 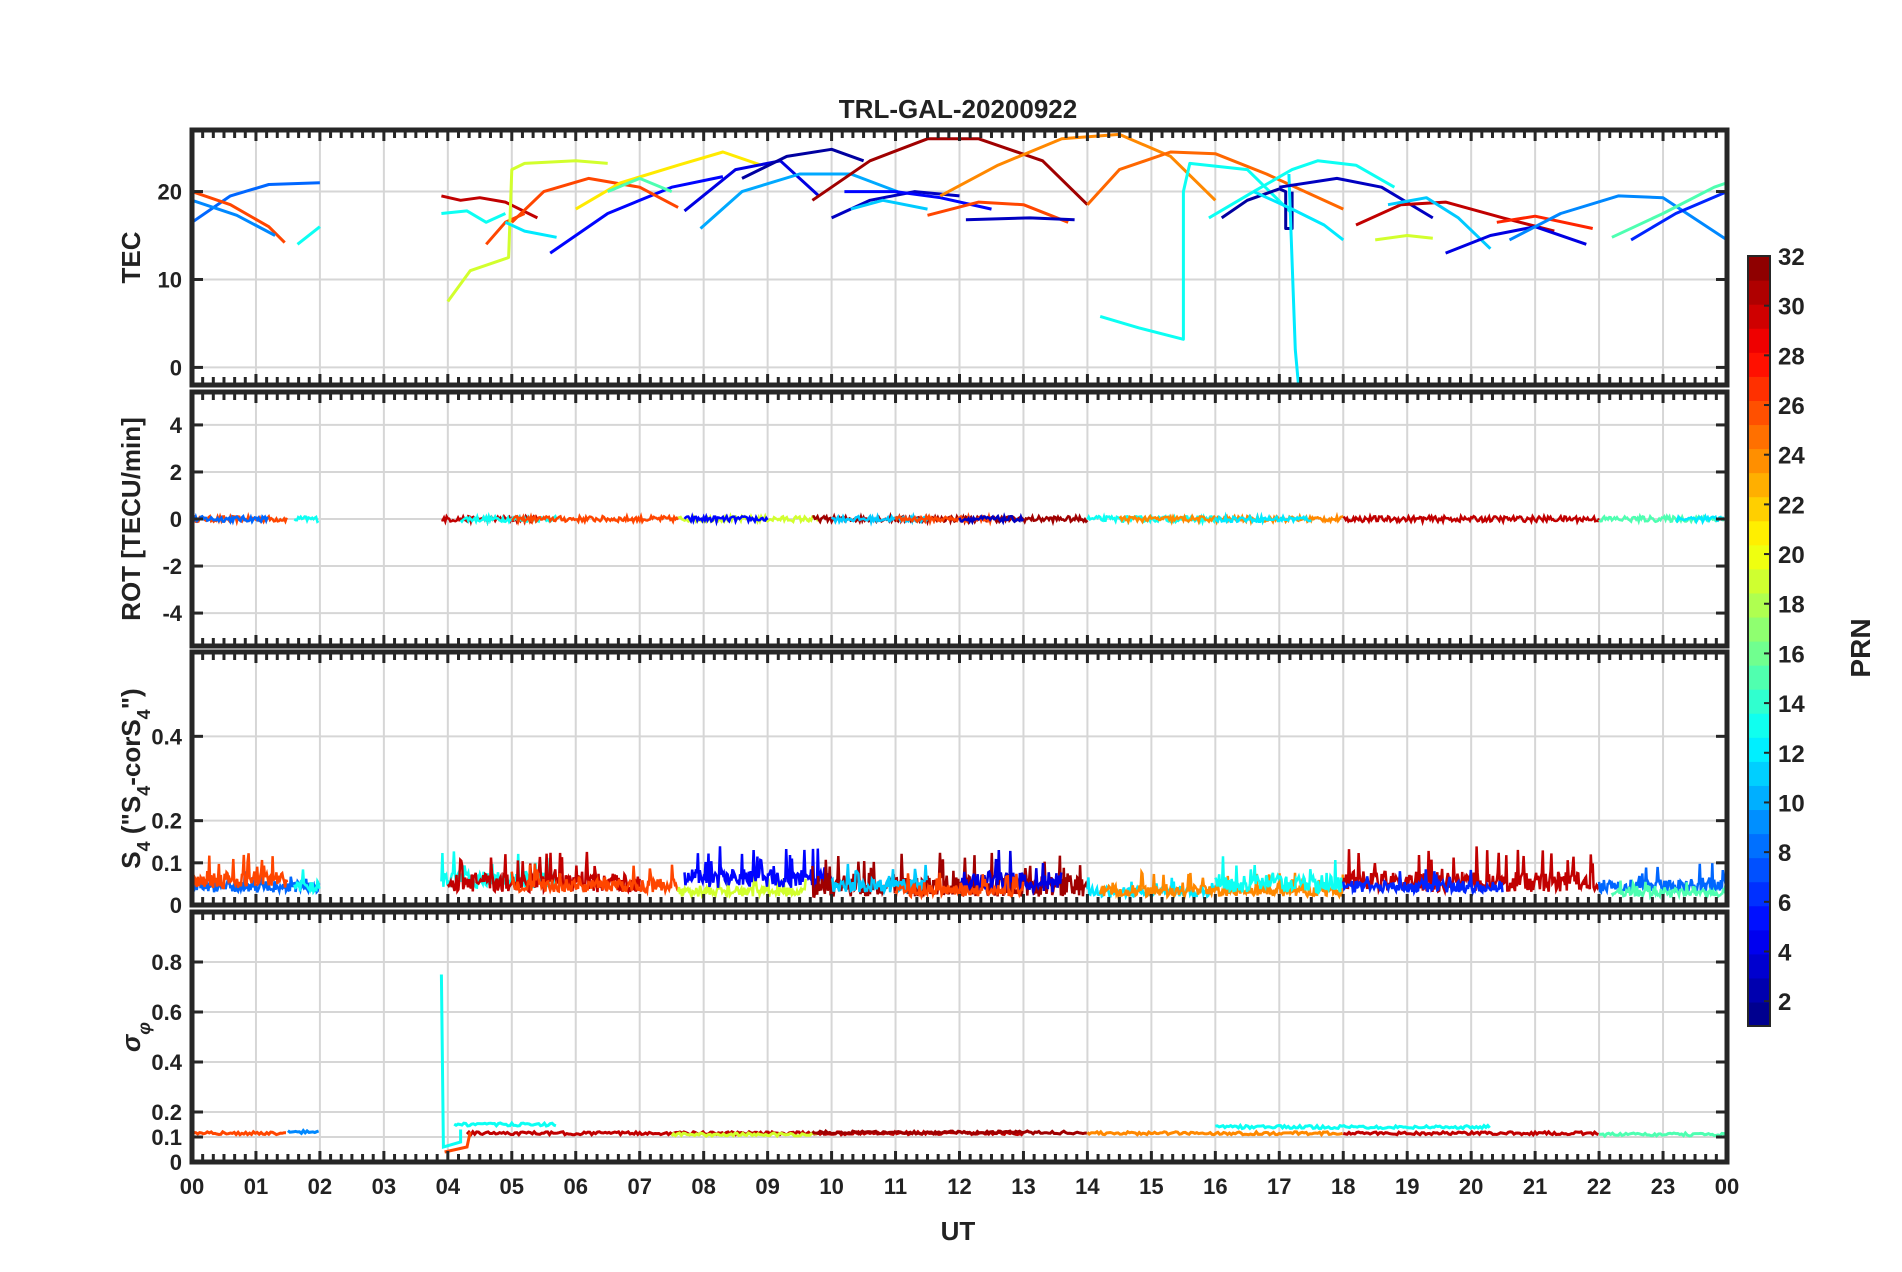 I want to click on colorbar-tick-label: 24, so click(x=1791, y=456).